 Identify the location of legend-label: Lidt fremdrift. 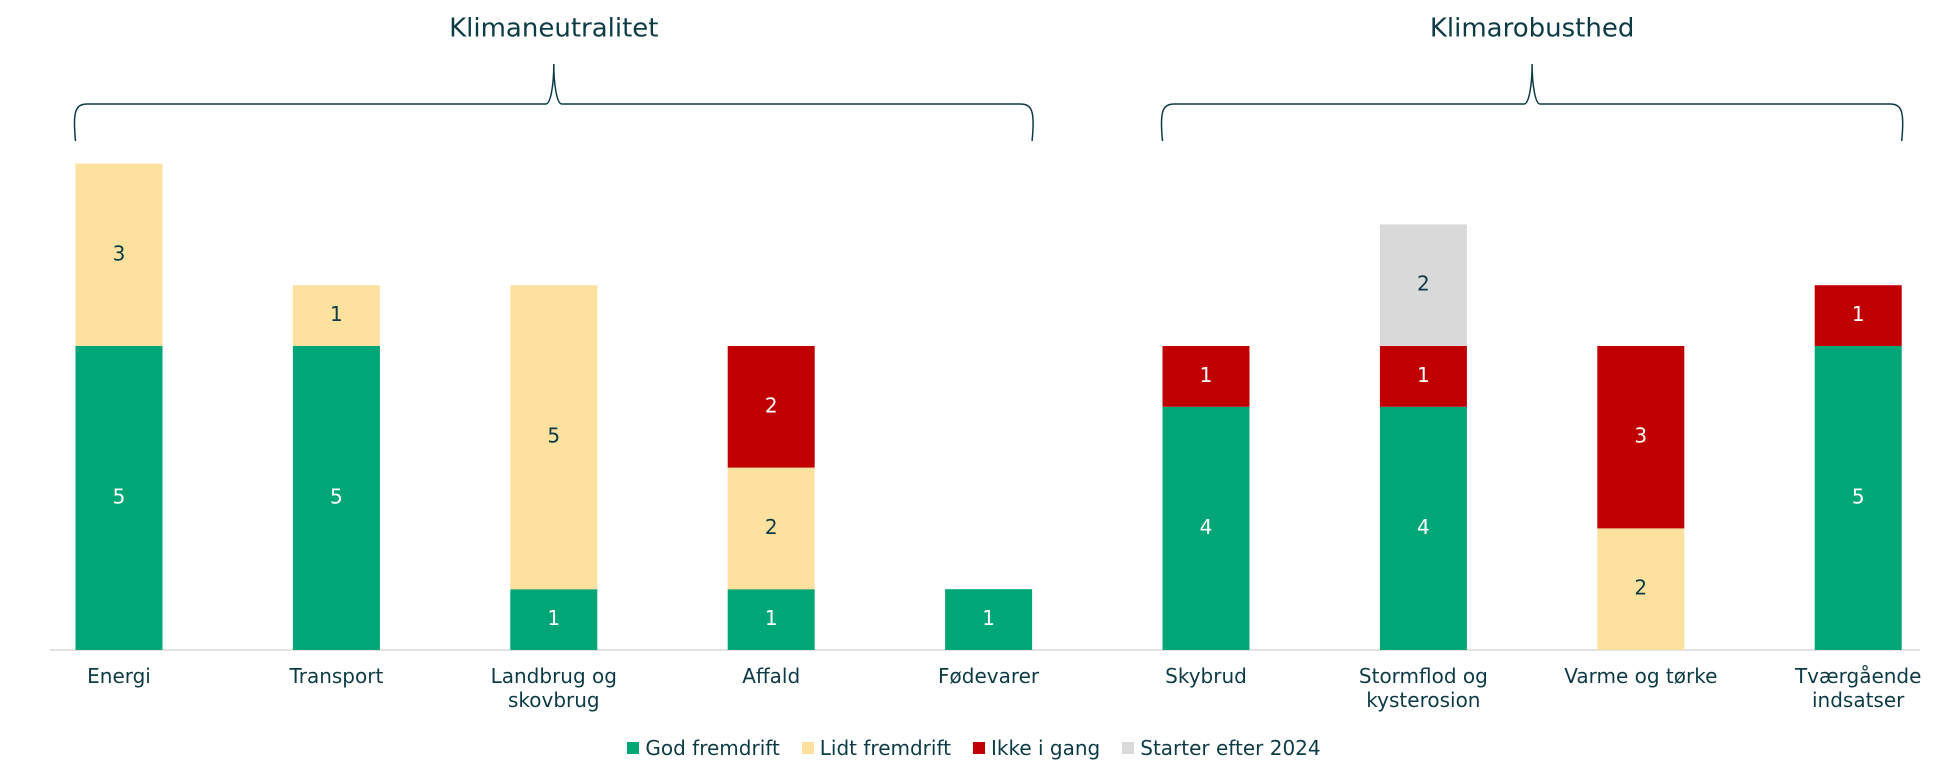
(885, 748).